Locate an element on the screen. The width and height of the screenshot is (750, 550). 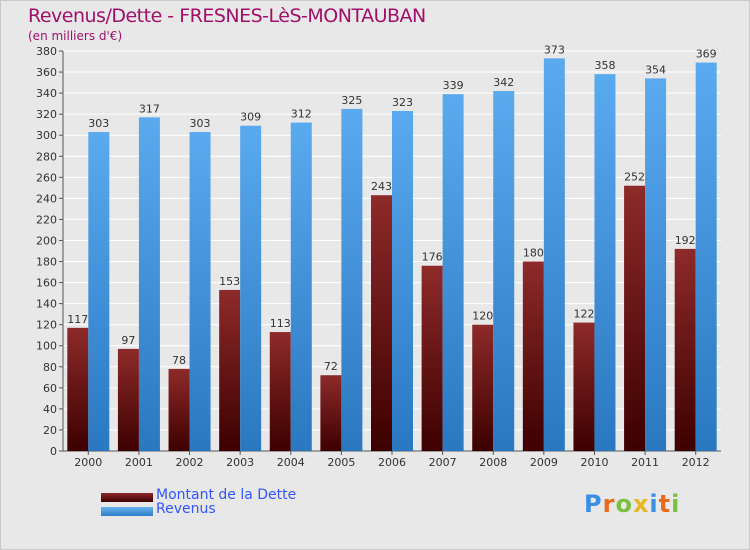
data-label: 252 is located at coordinates (634, 177).